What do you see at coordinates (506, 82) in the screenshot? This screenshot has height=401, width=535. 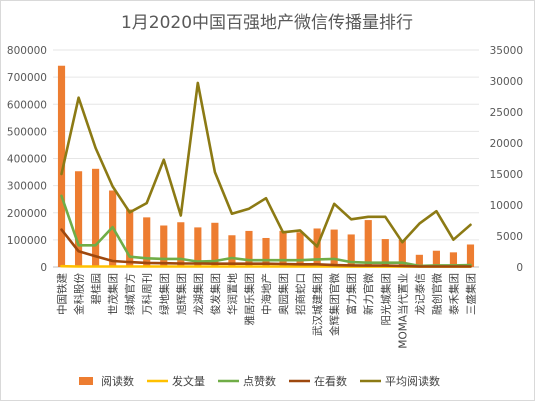 I see `right-tick-label: 30000` at bounding box center [506, 82].